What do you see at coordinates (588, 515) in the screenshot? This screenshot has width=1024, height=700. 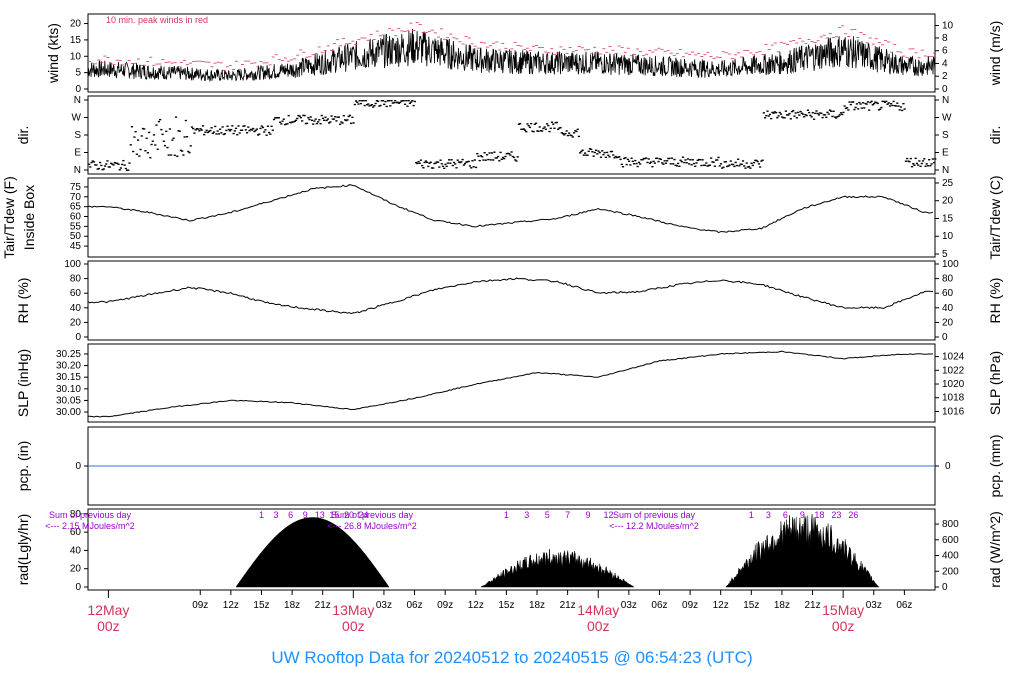 I see `rad-hour-label: 9` at bounding box center [588, 515].